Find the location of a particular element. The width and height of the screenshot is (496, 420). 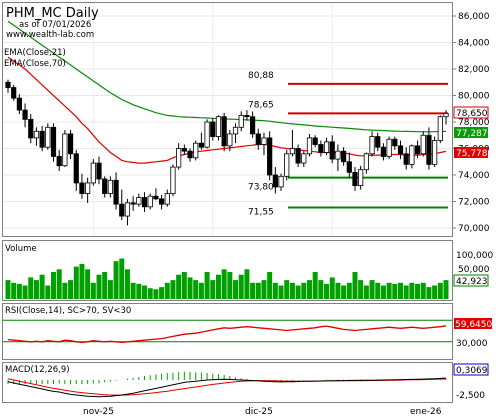

price-tick-label: 82,000 is located at coordinates (474, 70).